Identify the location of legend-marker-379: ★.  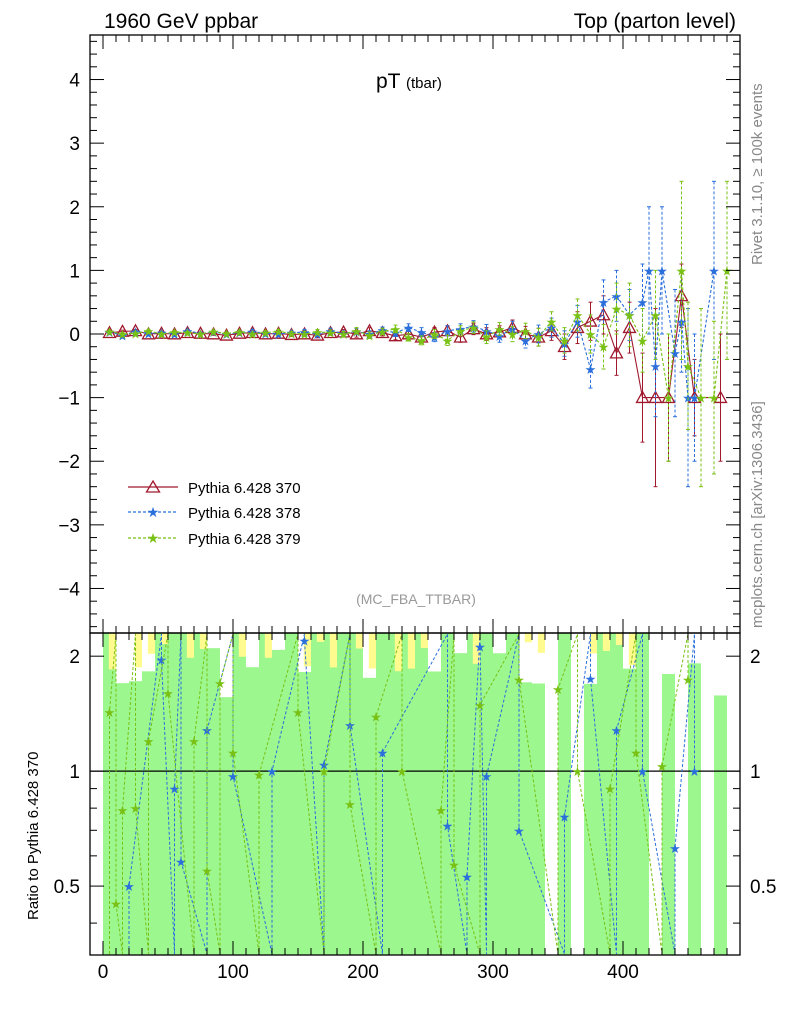
(153, 539).